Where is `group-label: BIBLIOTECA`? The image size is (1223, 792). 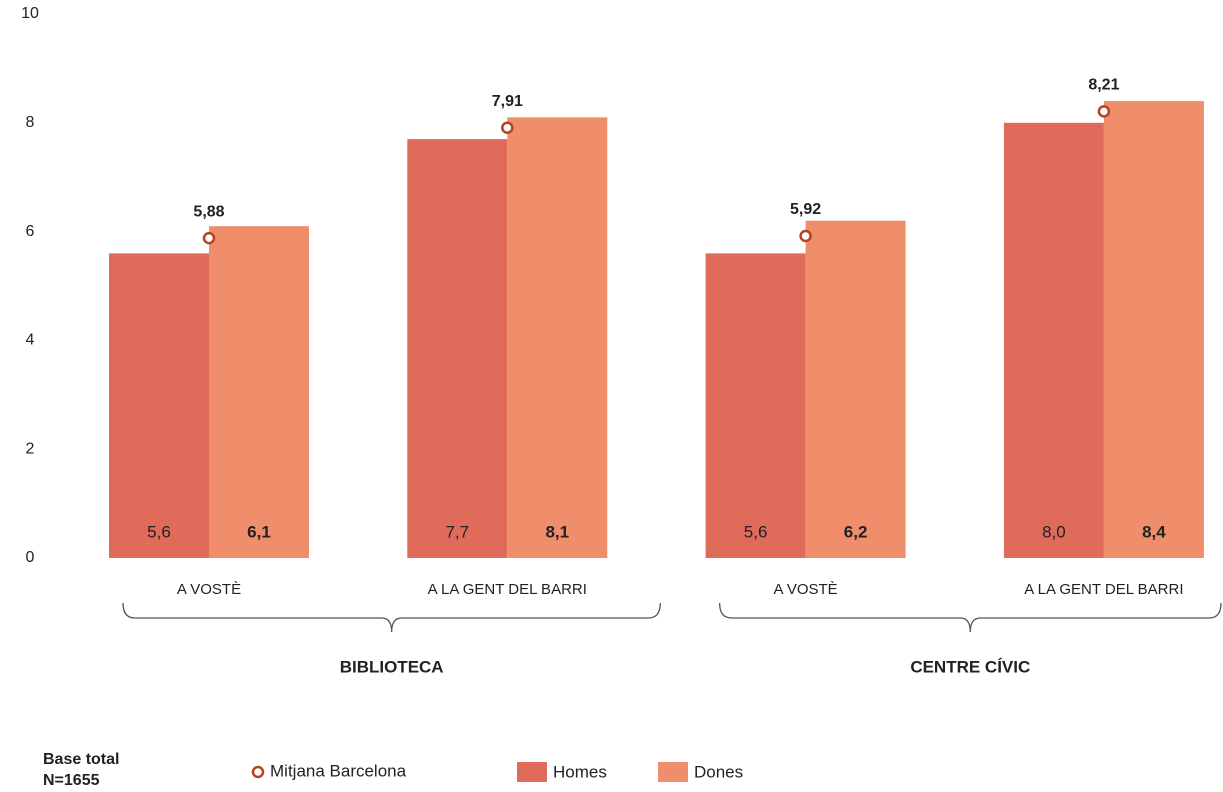
group-label: BIBLIOTECA is located at coordinates (392, 666).